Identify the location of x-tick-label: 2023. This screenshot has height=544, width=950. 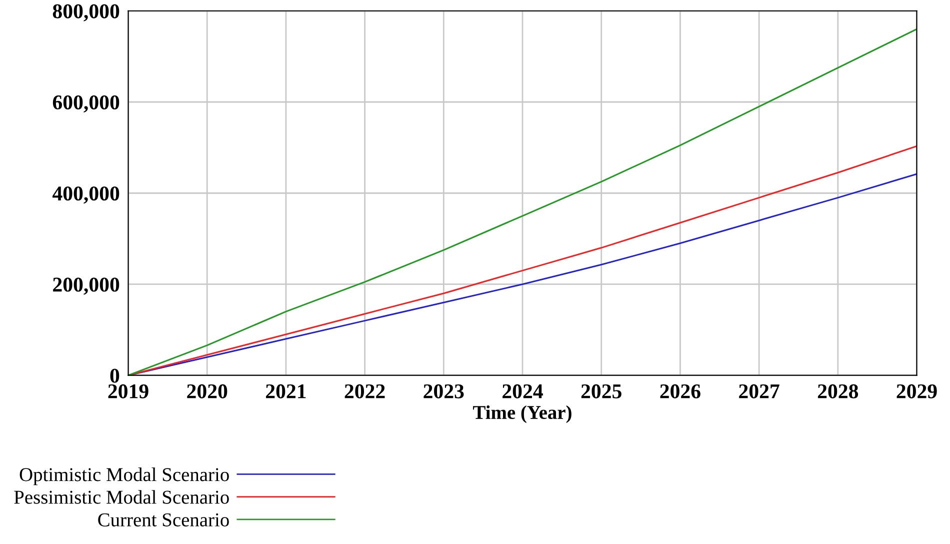
(444, 391).